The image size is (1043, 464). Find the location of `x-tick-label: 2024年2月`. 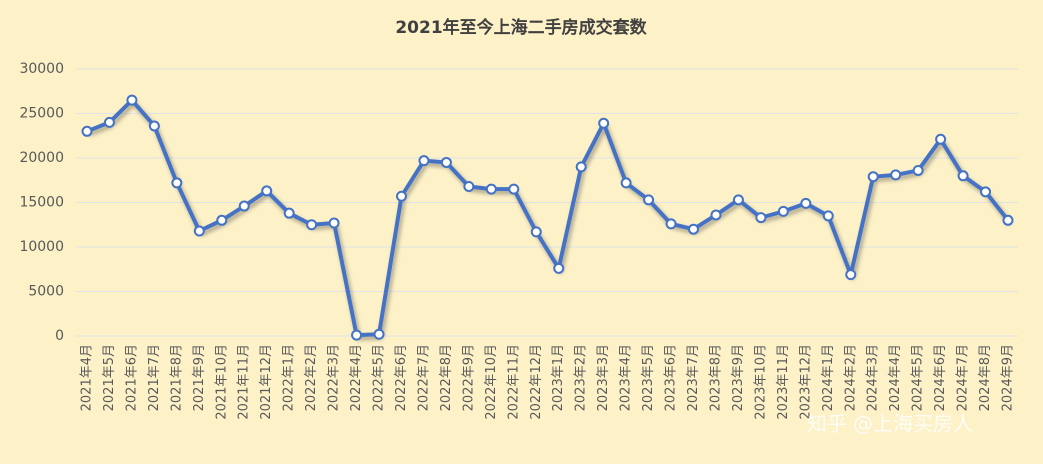

x-tick-label: 2024年2月 is located at coordinates (850, 377).